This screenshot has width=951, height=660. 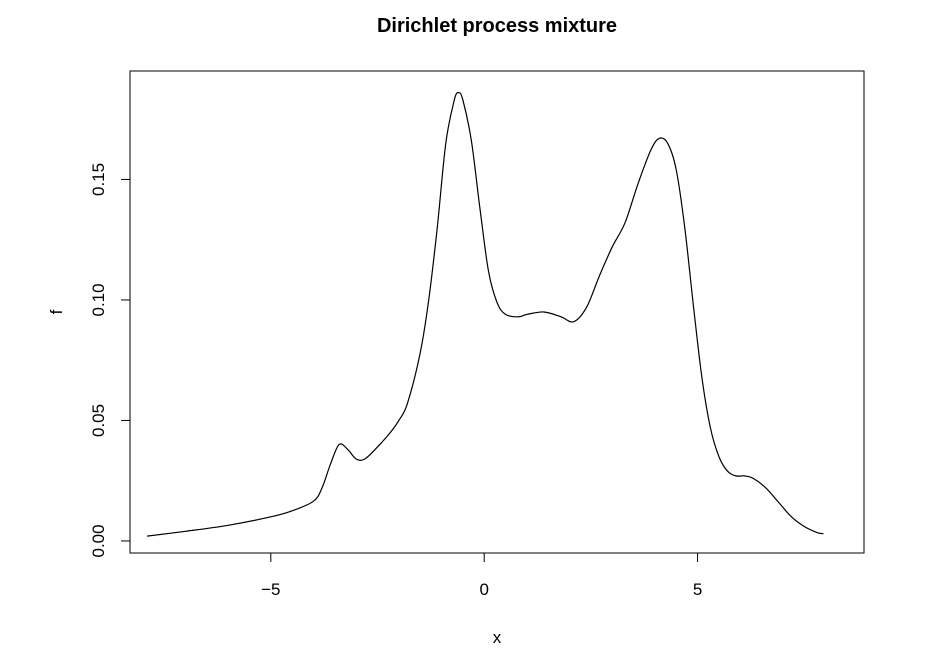 What do you see at coordinates (697, 589) in the screenshot?
I see `x-tick-label: 5` at bounding box center [697, 589].